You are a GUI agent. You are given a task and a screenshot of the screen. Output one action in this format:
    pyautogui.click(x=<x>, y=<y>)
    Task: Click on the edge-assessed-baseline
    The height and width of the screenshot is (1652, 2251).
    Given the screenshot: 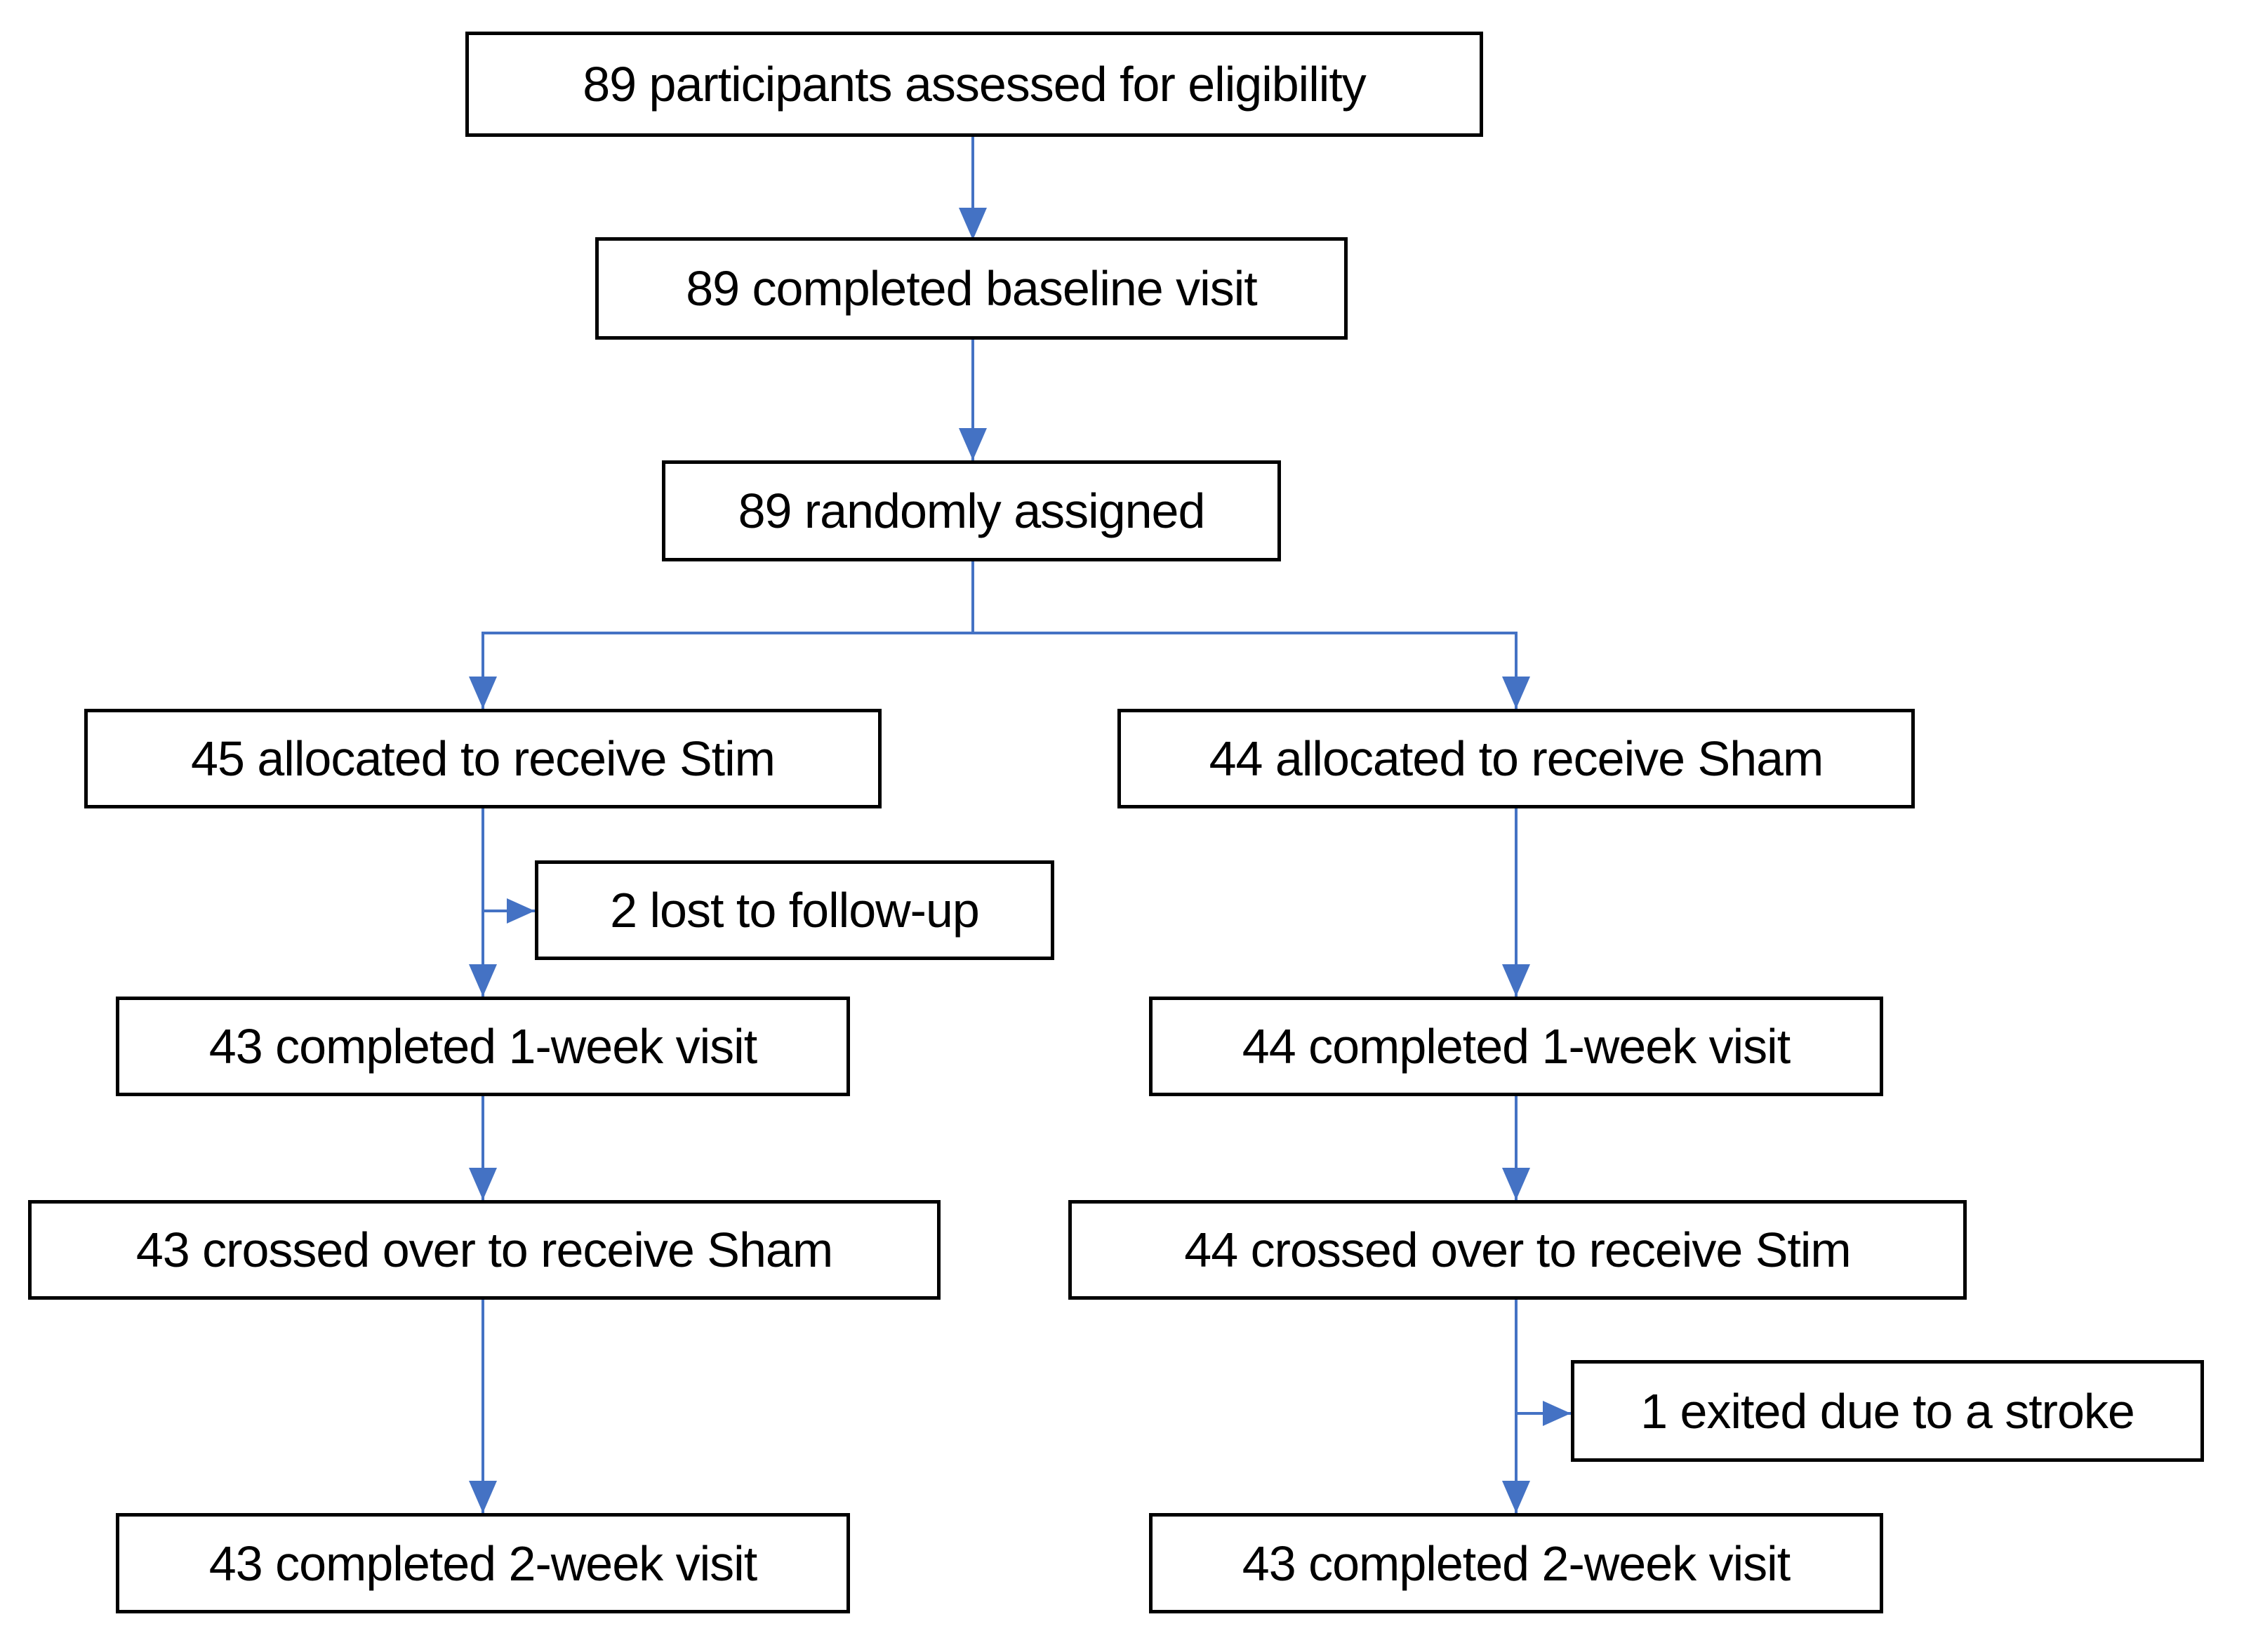 What is the action you would take?
    pyautogui.click(x=973, y=189)
    